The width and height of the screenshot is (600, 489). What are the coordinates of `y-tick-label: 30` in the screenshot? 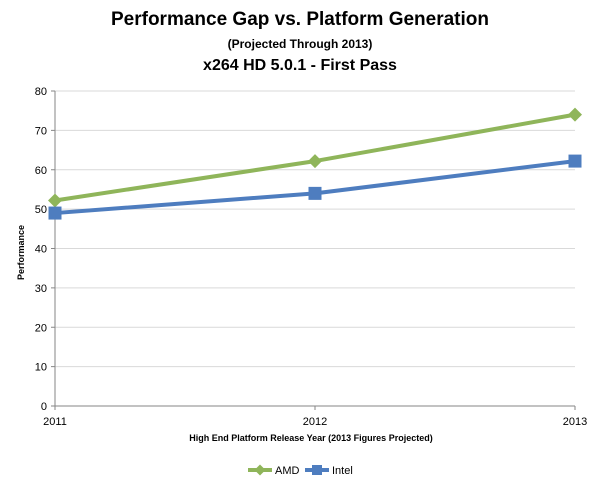 It's located at (41, 289).